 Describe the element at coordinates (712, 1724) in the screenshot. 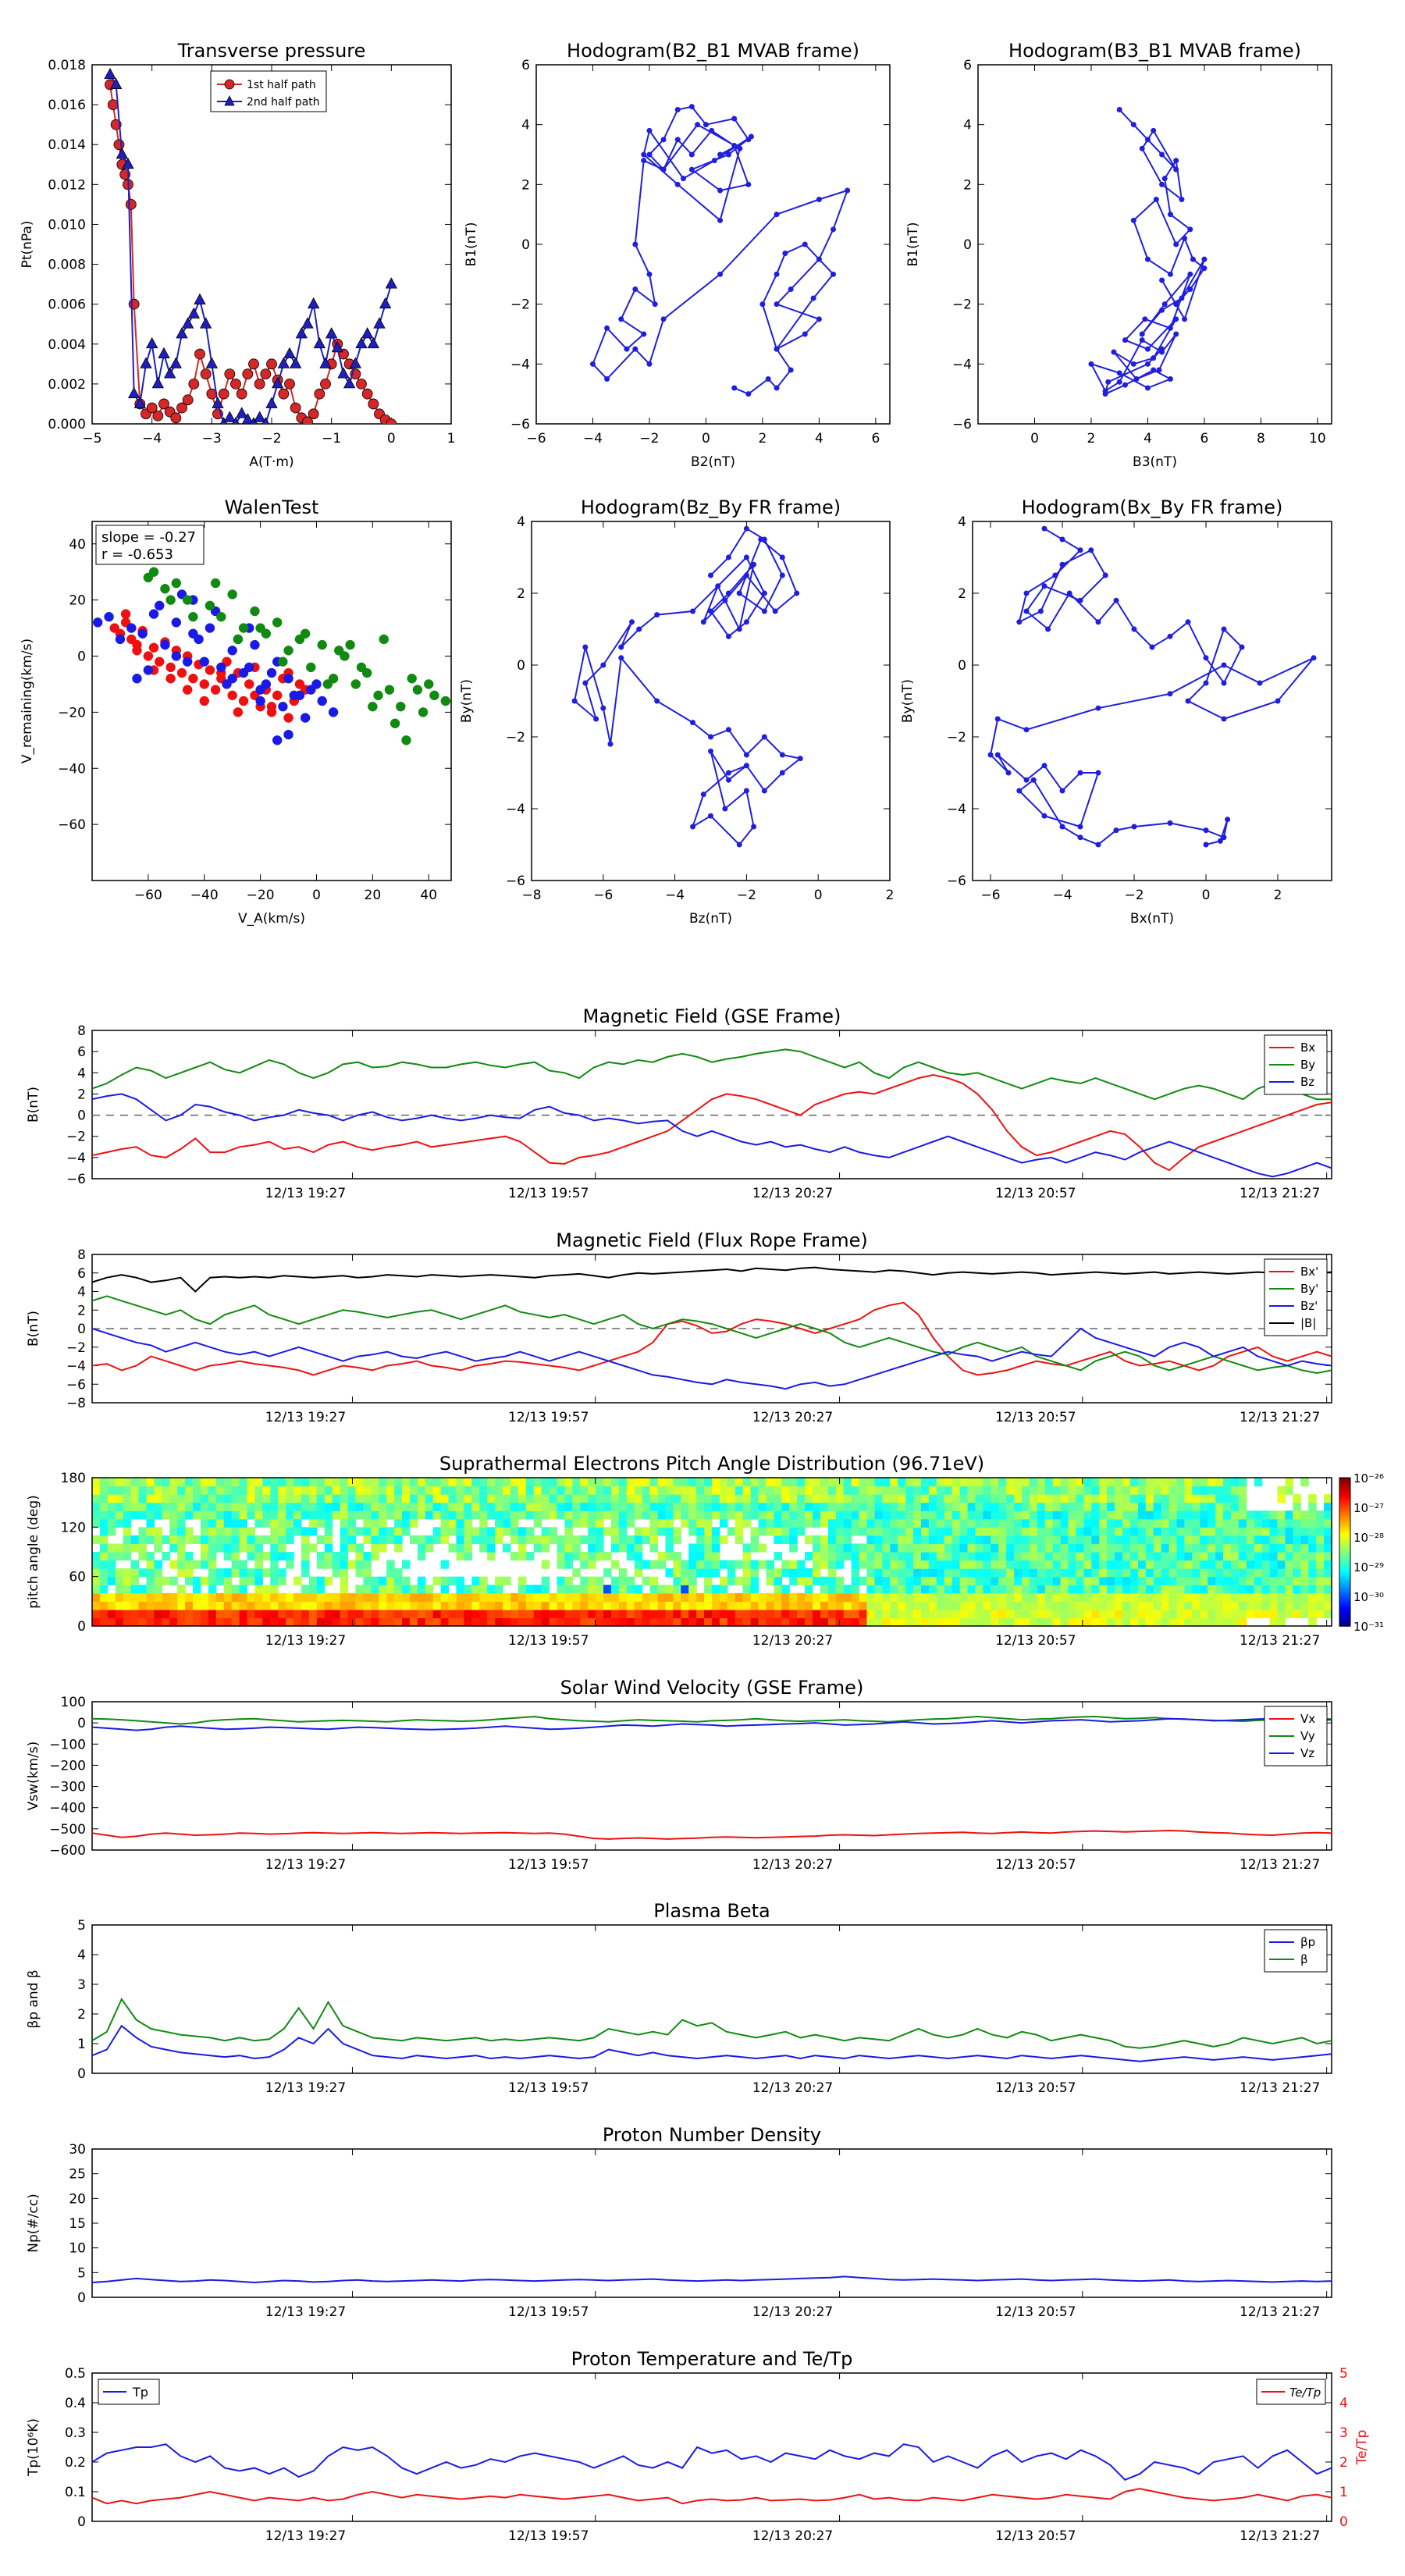

I see `series-line-Vz` at that location.